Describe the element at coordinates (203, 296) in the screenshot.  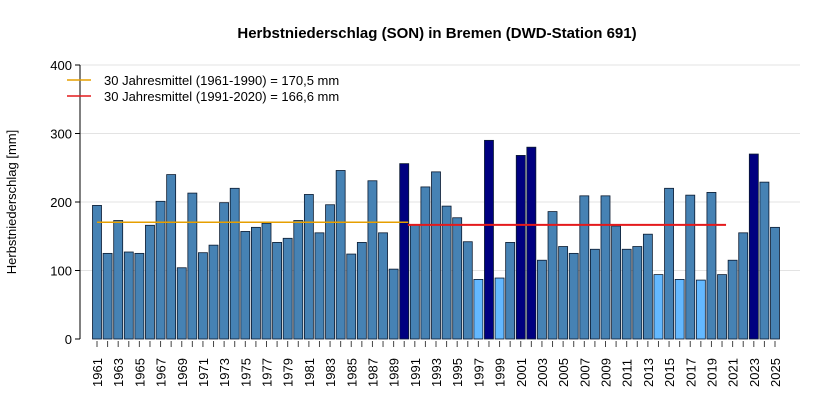
I see `bar-1971` at that location.